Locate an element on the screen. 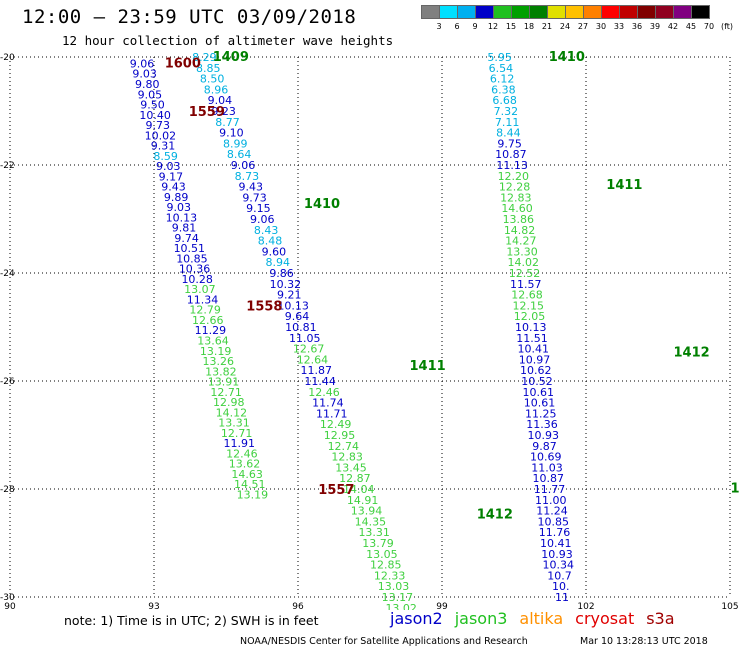  swh-value-label: 12.46 is located at coordinates (242, 453).